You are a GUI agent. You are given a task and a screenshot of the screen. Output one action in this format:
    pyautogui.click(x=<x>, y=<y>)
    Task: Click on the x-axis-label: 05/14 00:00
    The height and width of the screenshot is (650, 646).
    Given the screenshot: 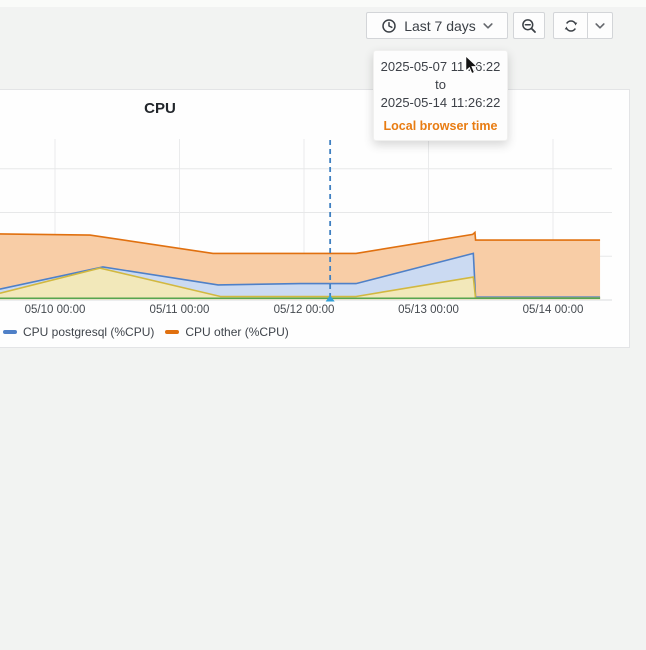 What is the action you would take?
    pyautogui.click(x=553, y=310)
    